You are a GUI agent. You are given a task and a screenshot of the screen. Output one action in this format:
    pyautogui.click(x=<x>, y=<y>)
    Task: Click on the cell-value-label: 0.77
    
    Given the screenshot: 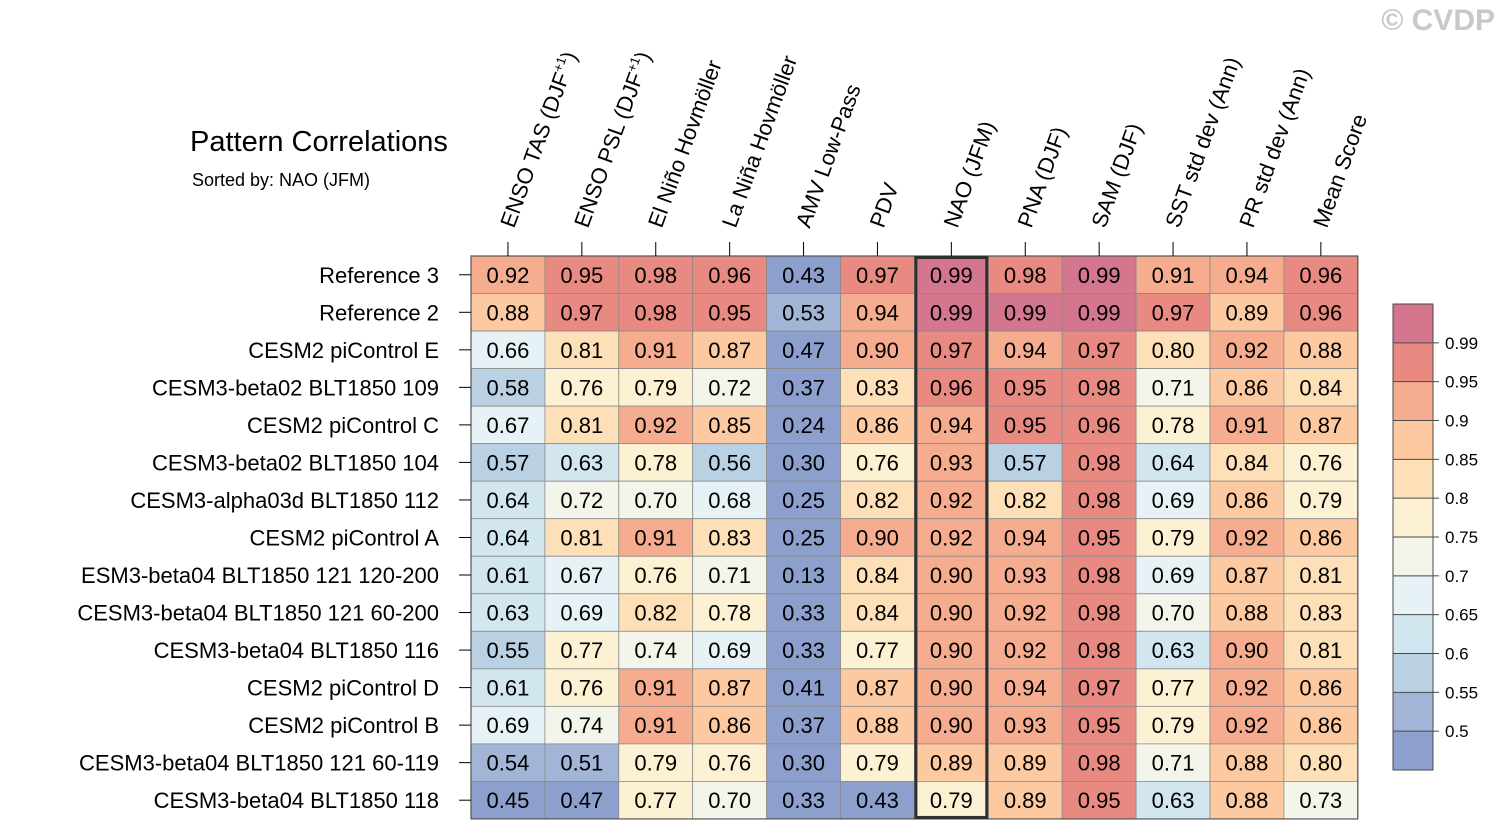 What is the action you would take?
    pyautogui.click(x=581, y=650)
    